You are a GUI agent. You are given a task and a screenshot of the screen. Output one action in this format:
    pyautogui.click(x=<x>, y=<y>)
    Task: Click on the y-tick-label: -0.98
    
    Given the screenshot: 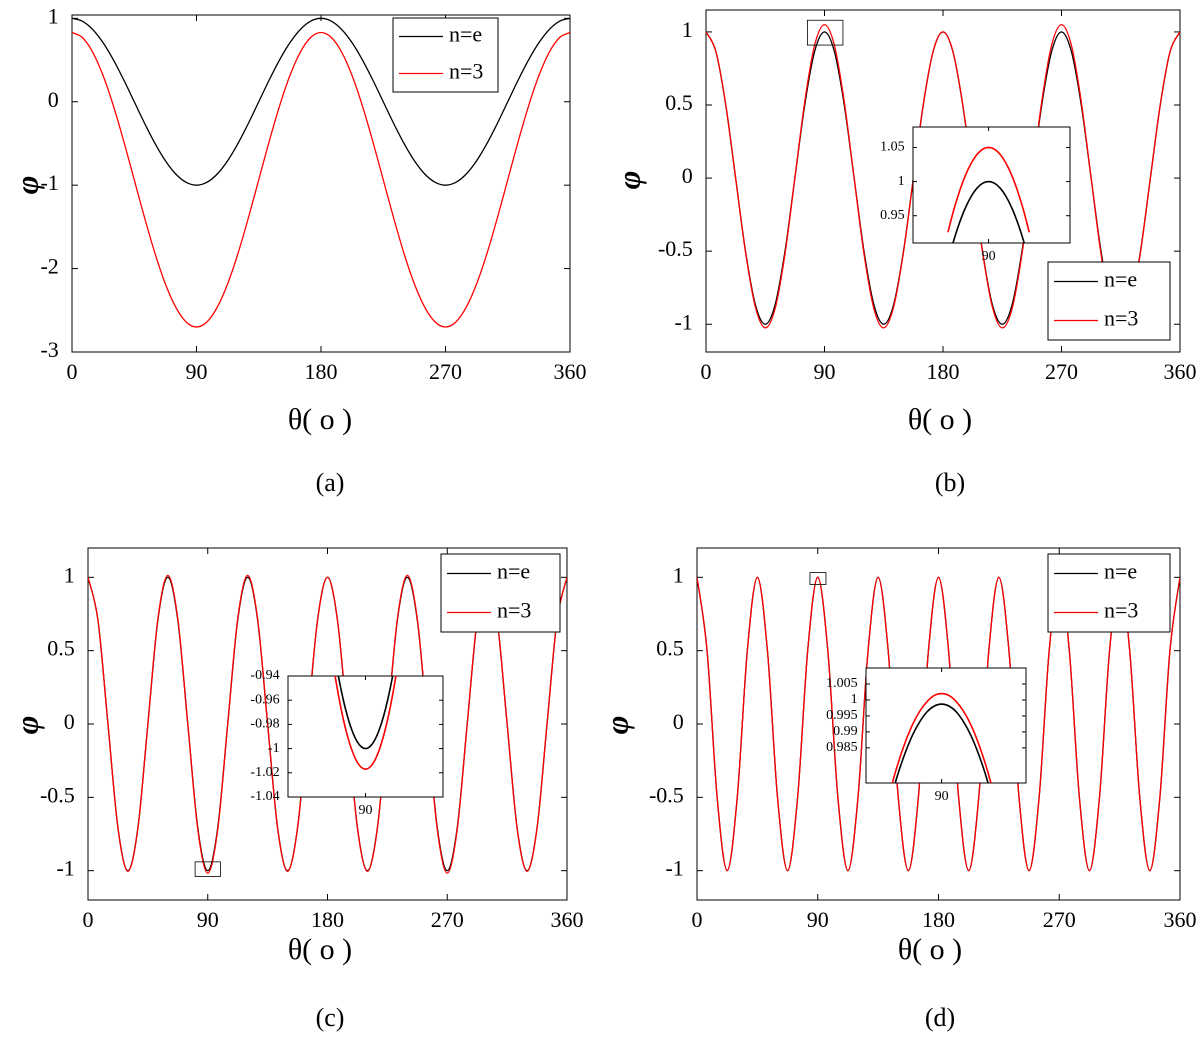 What is the action you would take?
    pyautogui.click(x=264, y=724)
    